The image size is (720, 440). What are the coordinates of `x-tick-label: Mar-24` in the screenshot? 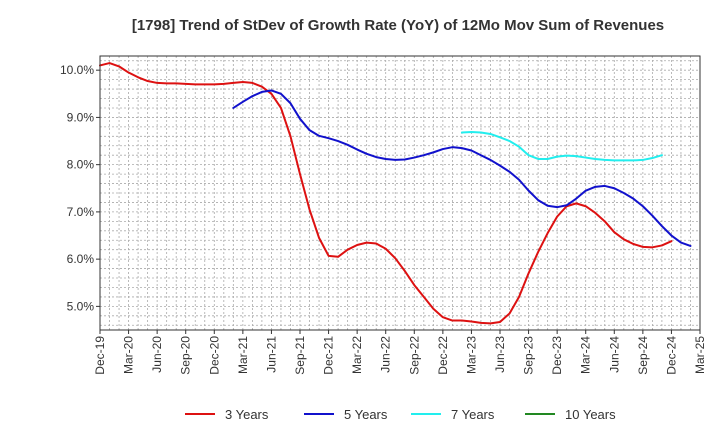 It's located at (586, 355).